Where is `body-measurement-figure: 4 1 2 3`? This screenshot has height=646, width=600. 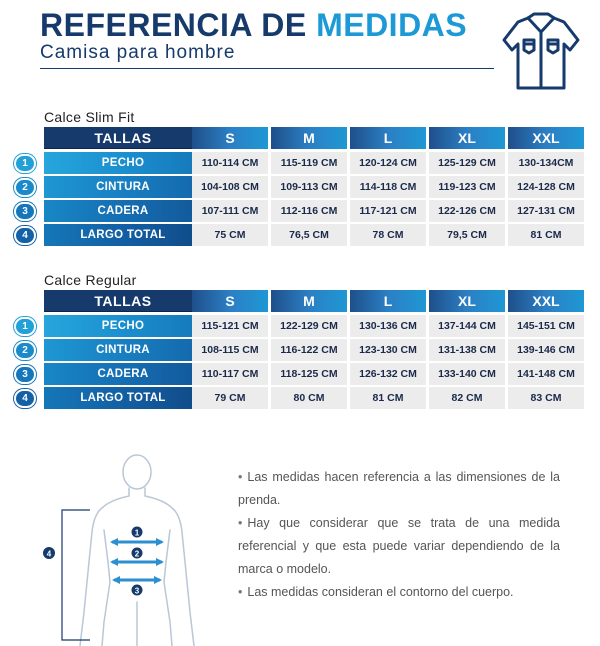
body-measurement-figure: 4 1 2 3 is located at coordinates (119, 550).